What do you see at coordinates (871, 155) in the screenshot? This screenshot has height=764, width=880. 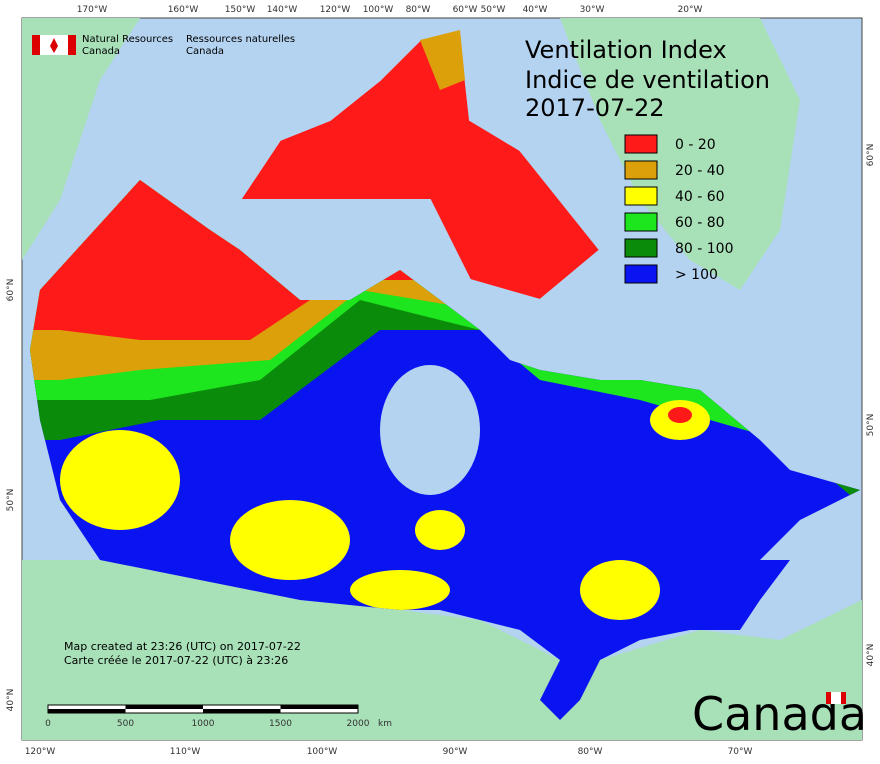 I see `right-label: 60°N` at bounding box center [871, 155].